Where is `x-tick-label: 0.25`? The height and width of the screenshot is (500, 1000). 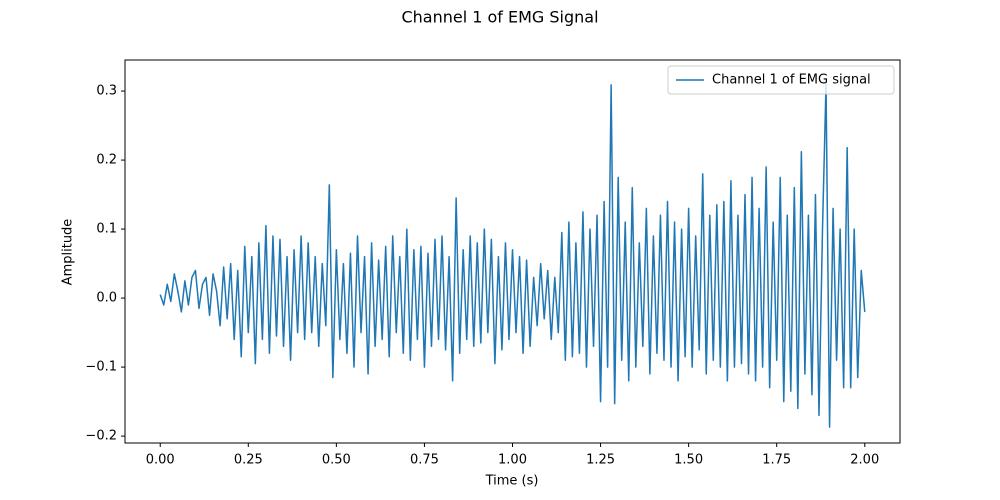 x-tick-label: 0.25 is located at coordinates (248, 460).